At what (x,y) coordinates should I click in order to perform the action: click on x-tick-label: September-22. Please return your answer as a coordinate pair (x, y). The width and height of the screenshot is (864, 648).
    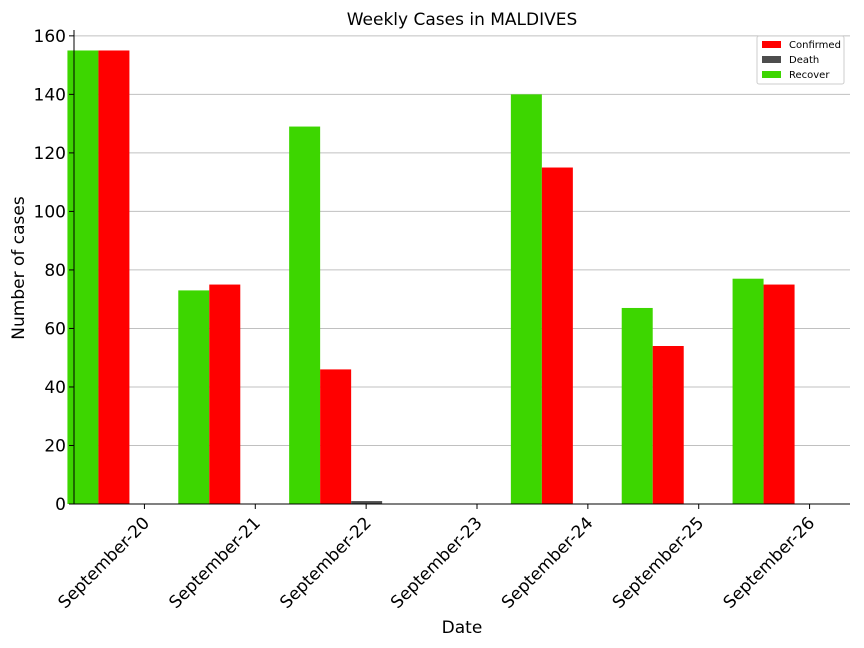
    Looking at the image, I should click on (325, 562).